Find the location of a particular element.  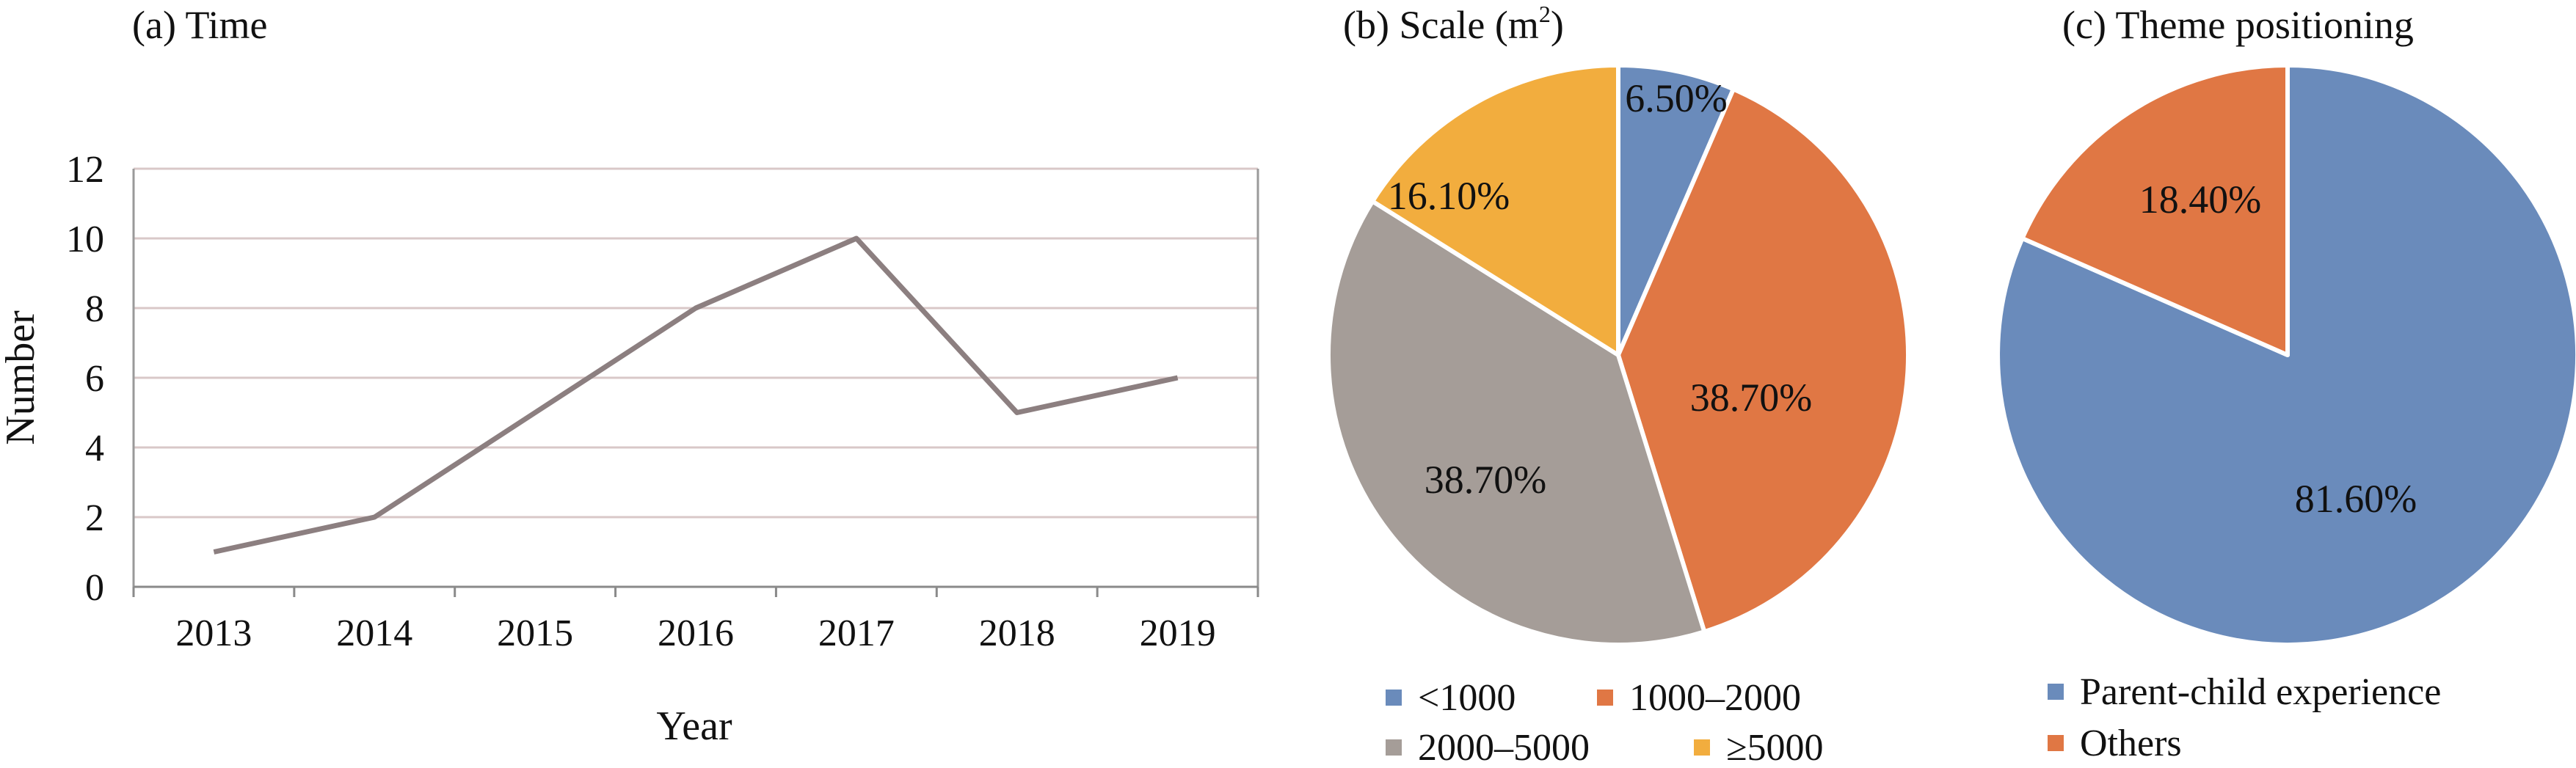

legend-label: ≥5000 is located at coordinates (1775, 747).